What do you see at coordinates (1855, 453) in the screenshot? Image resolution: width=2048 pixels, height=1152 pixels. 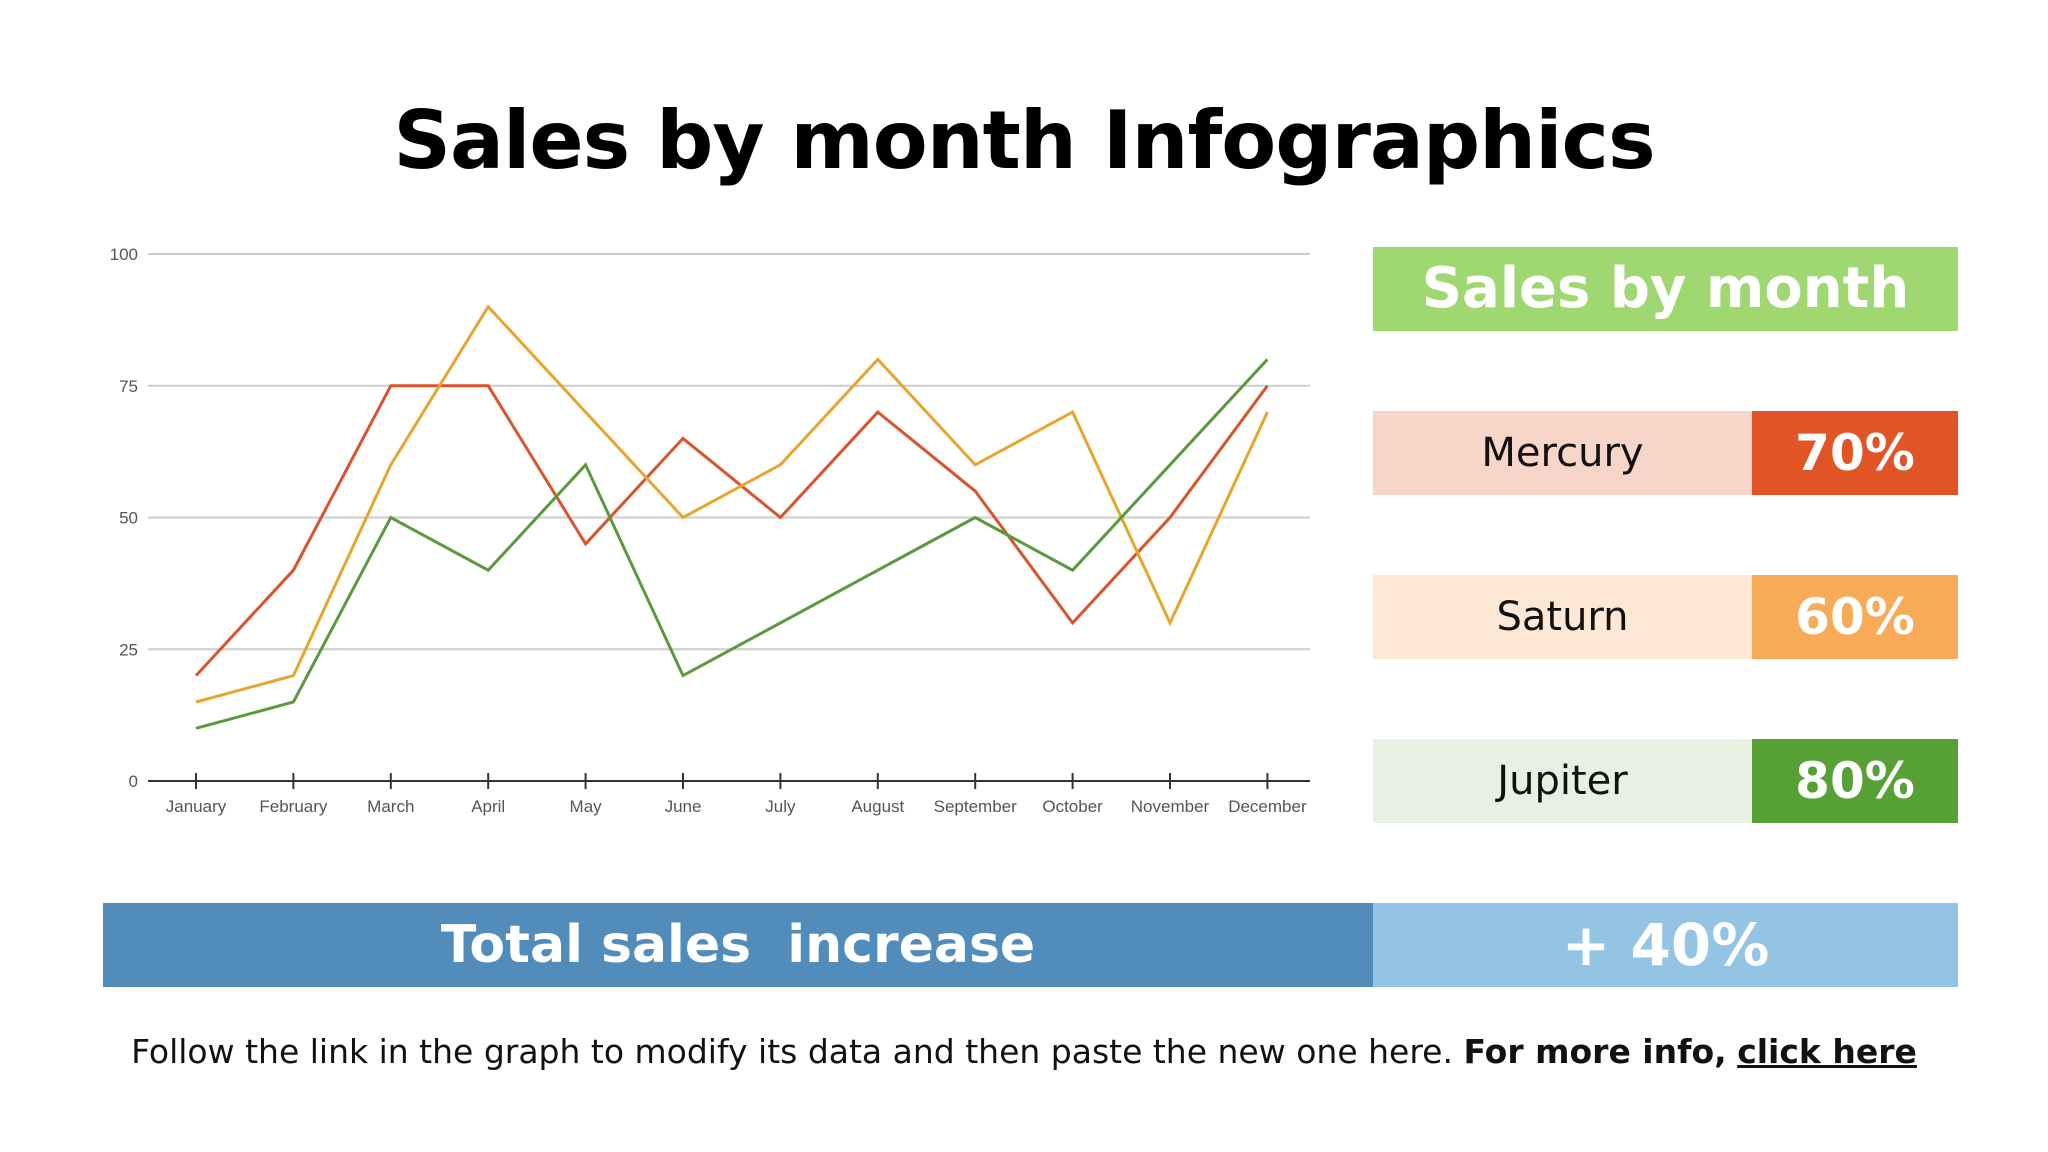 I see `stat-value: 70%` at bounding box center [1855, 453].